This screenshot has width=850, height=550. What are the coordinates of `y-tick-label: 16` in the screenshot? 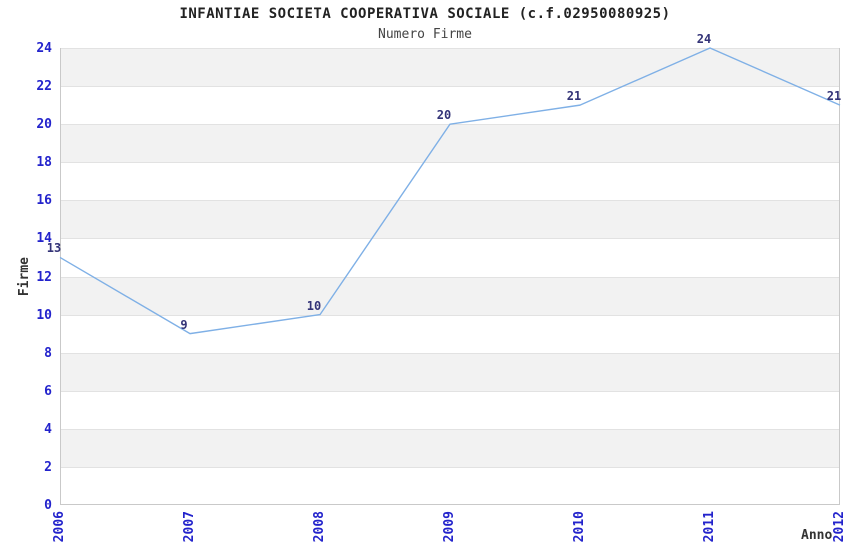 It's located at (44, 201).